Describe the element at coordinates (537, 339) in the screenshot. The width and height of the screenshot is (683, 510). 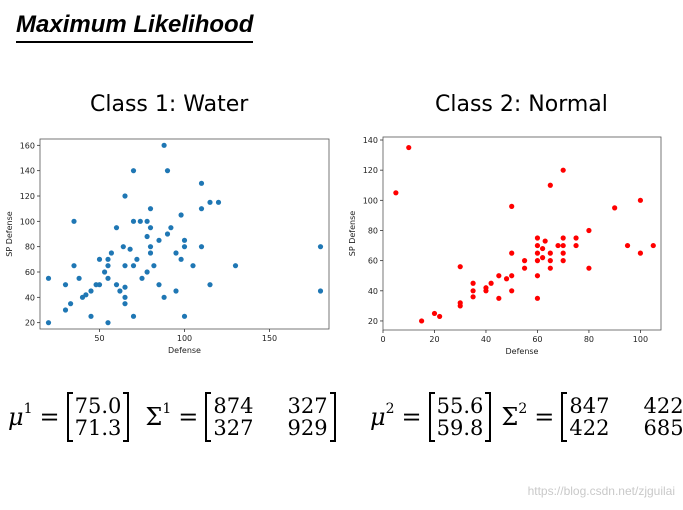
I see `x-tick-label: 60` at that location.